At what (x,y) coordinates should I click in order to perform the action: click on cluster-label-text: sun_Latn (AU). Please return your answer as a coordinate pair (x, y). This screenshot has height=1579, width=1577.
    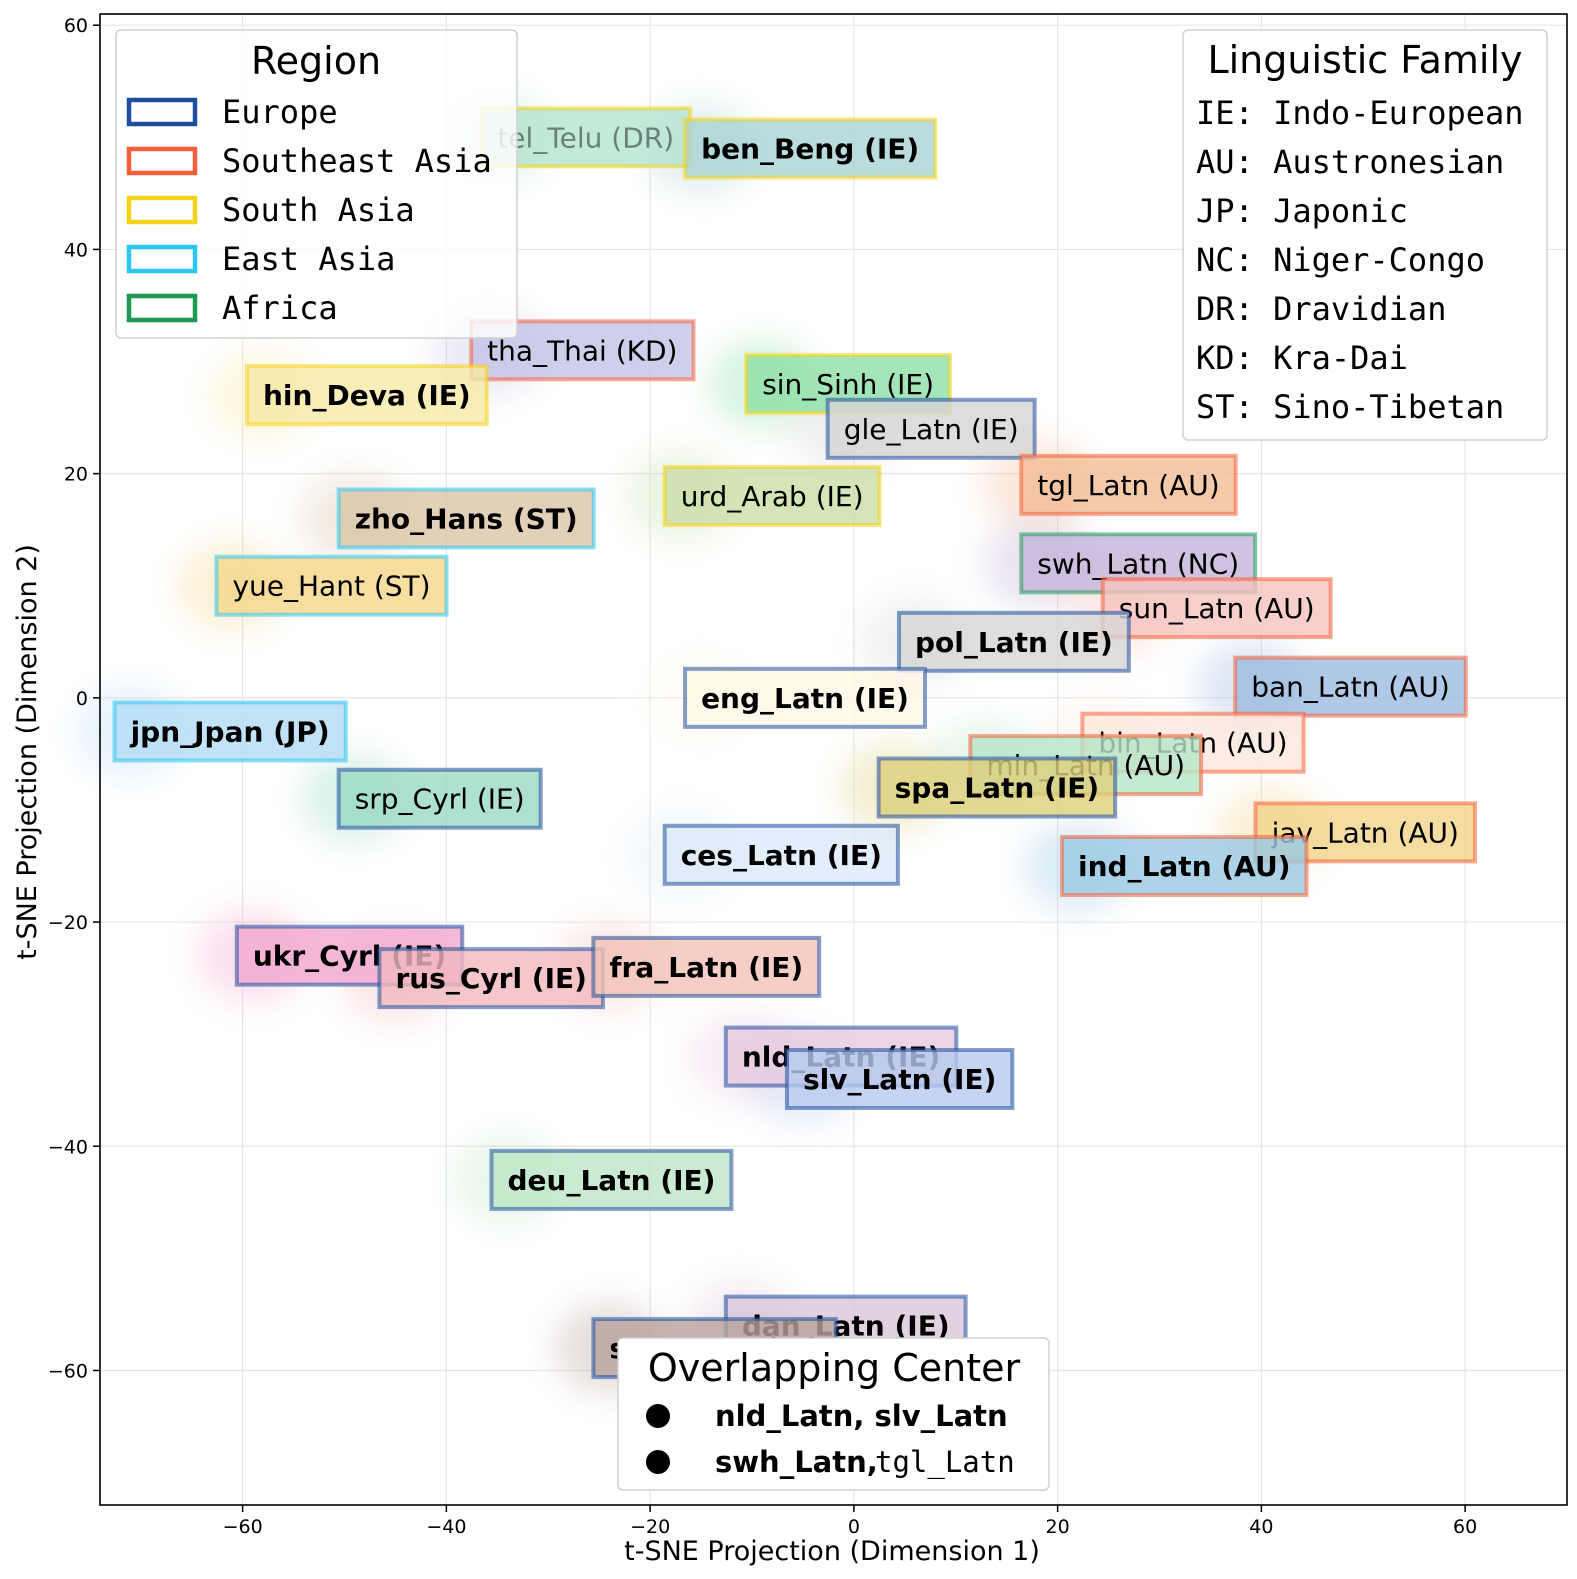
    Looking at the image, I should click on (1217, 608).